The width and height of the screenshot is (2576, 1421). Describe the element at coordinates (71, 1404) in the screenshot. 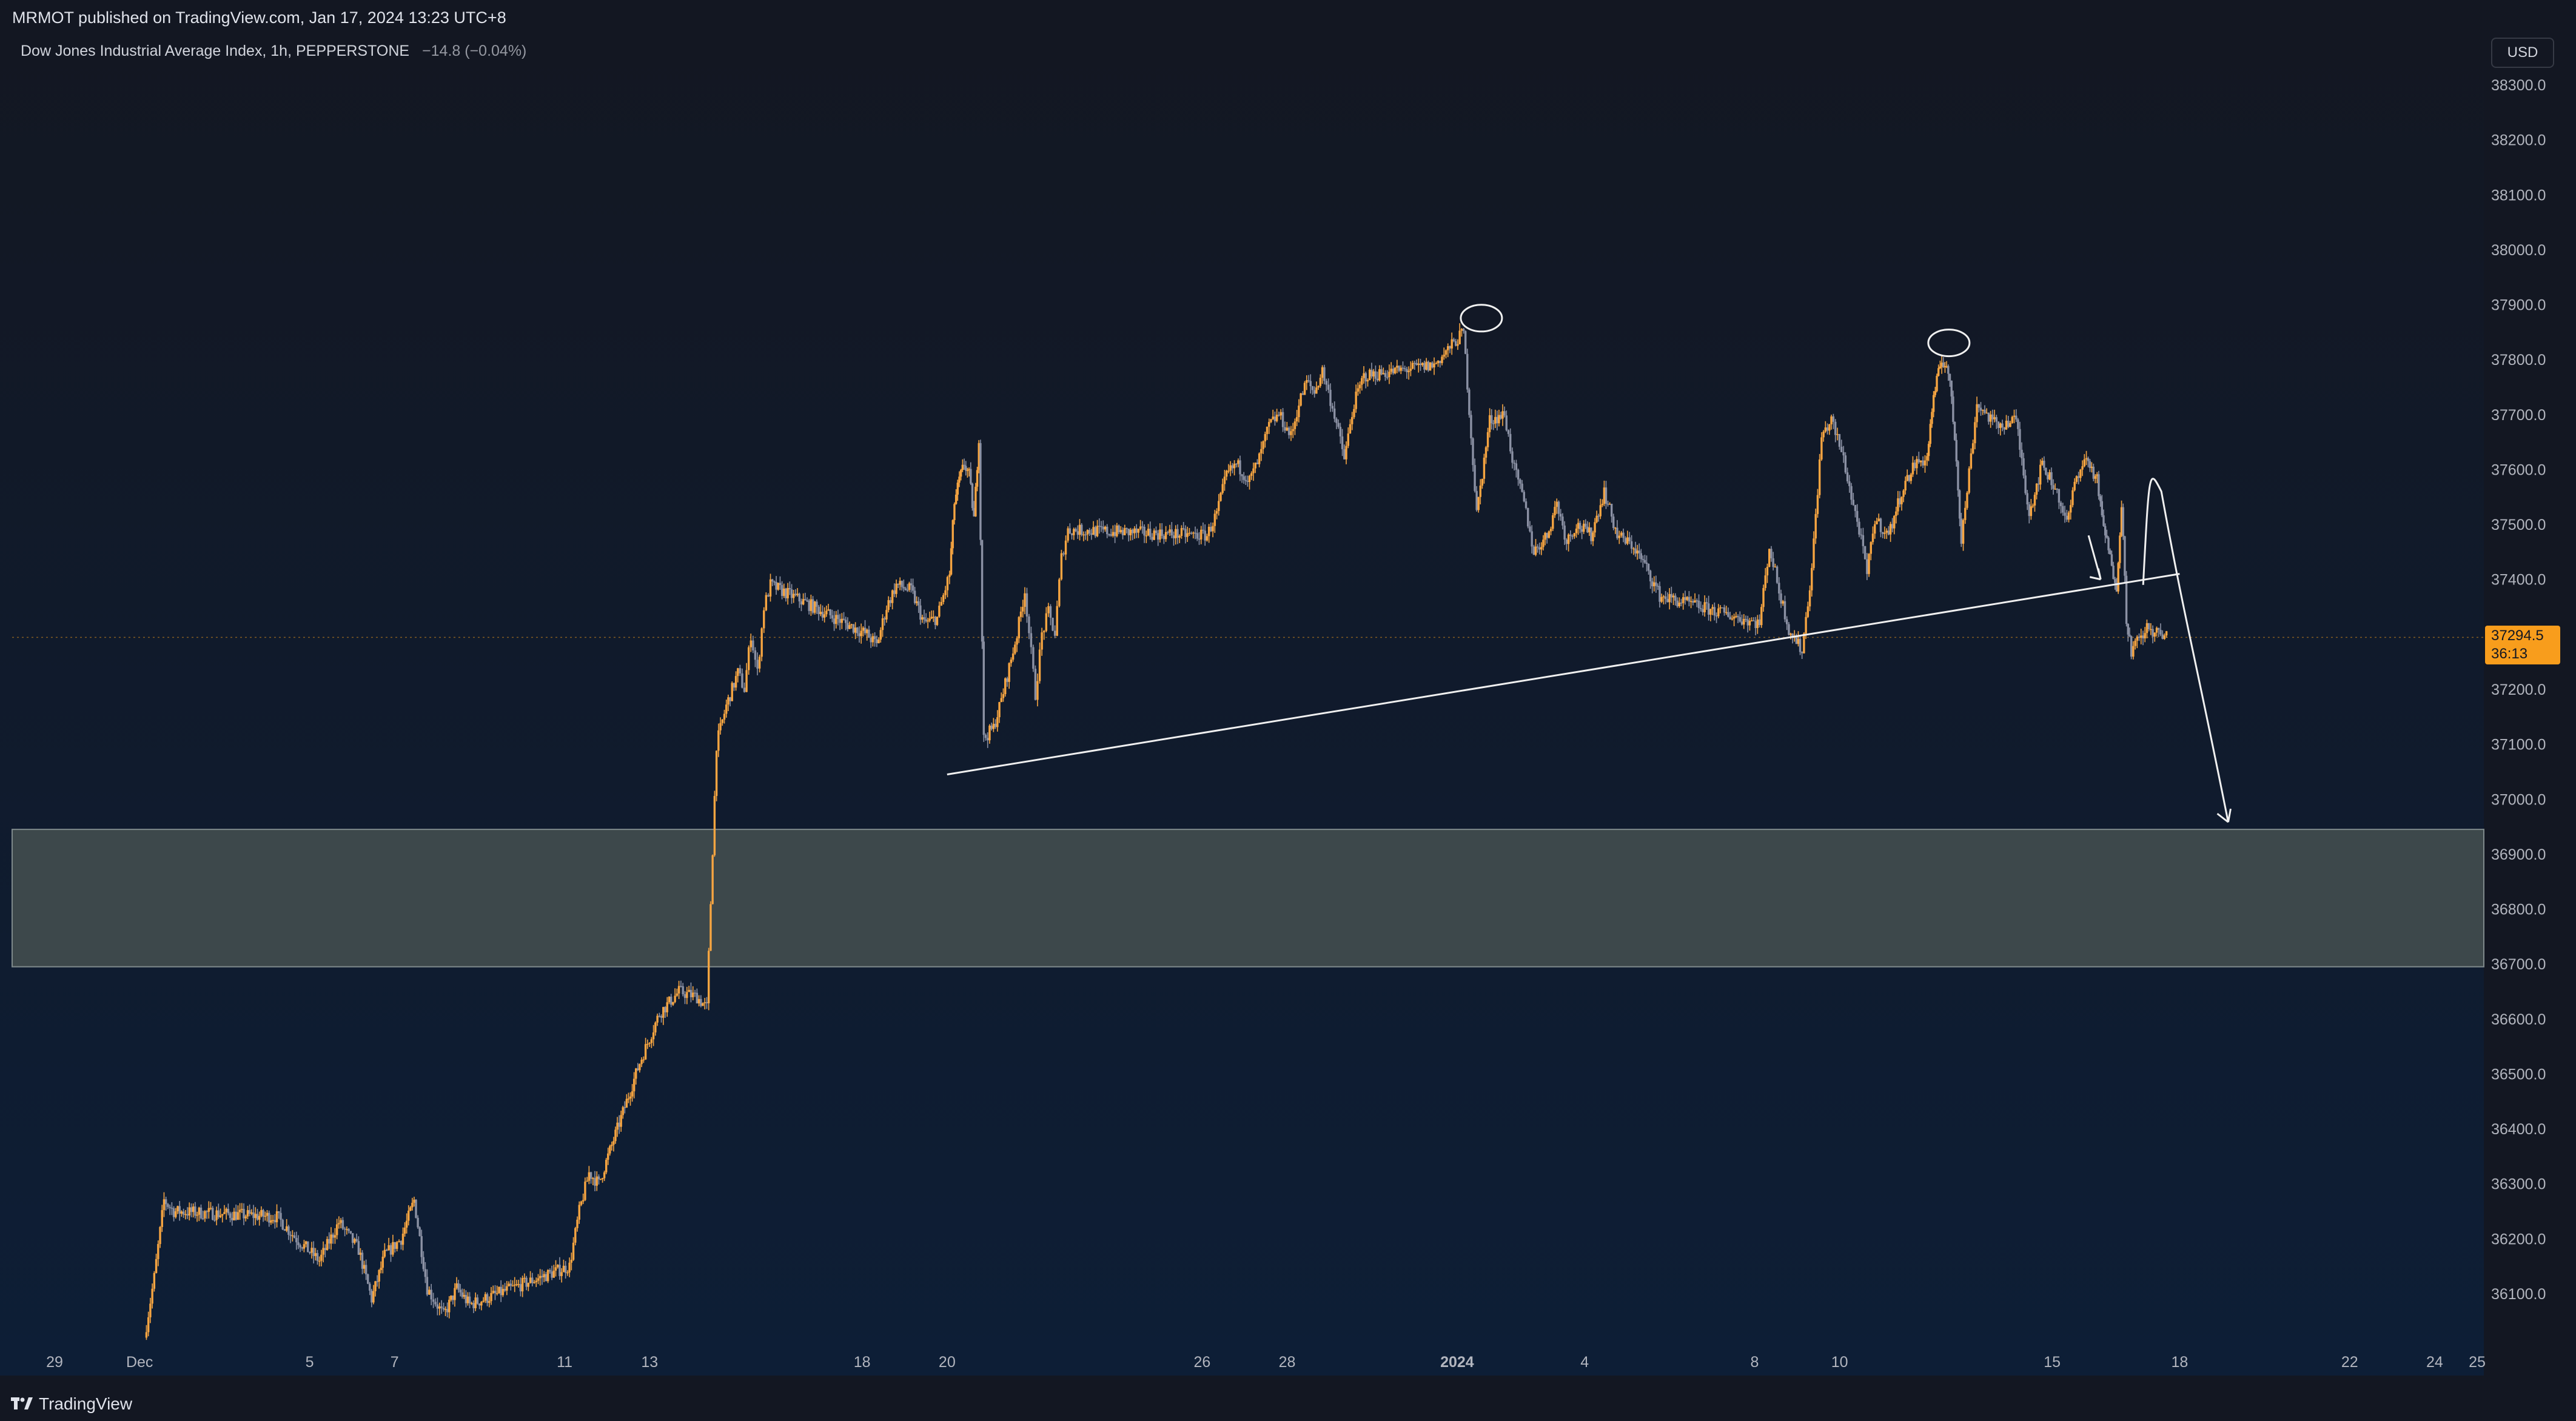

I see `tradingview-branding: TradingView` at that location.